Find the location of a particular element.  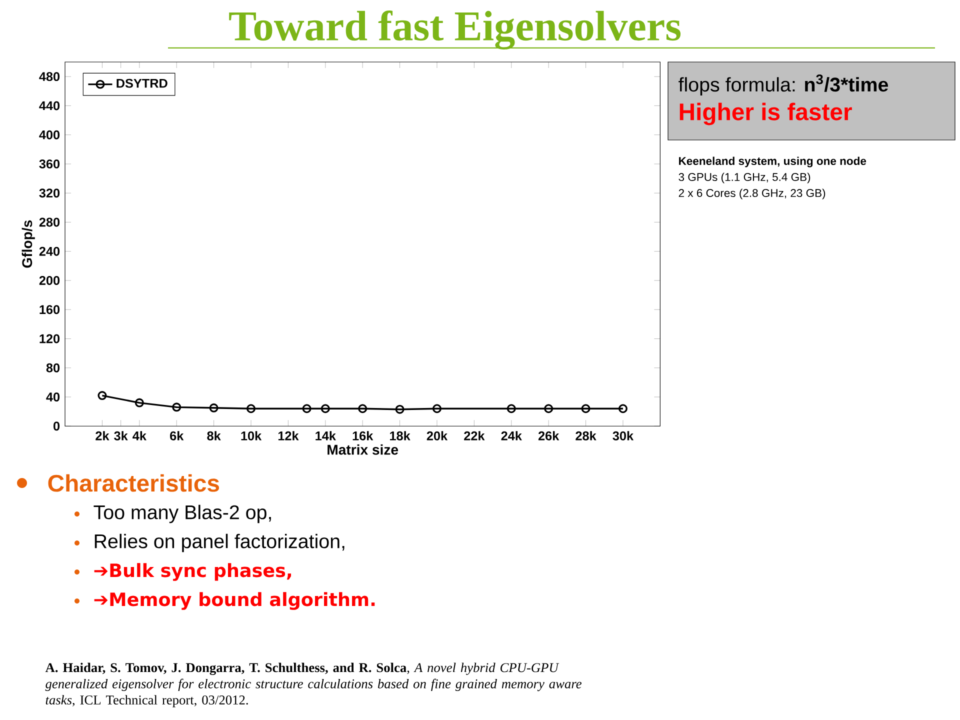

y-tick-label: 400 is located at coordinates (49, 135).